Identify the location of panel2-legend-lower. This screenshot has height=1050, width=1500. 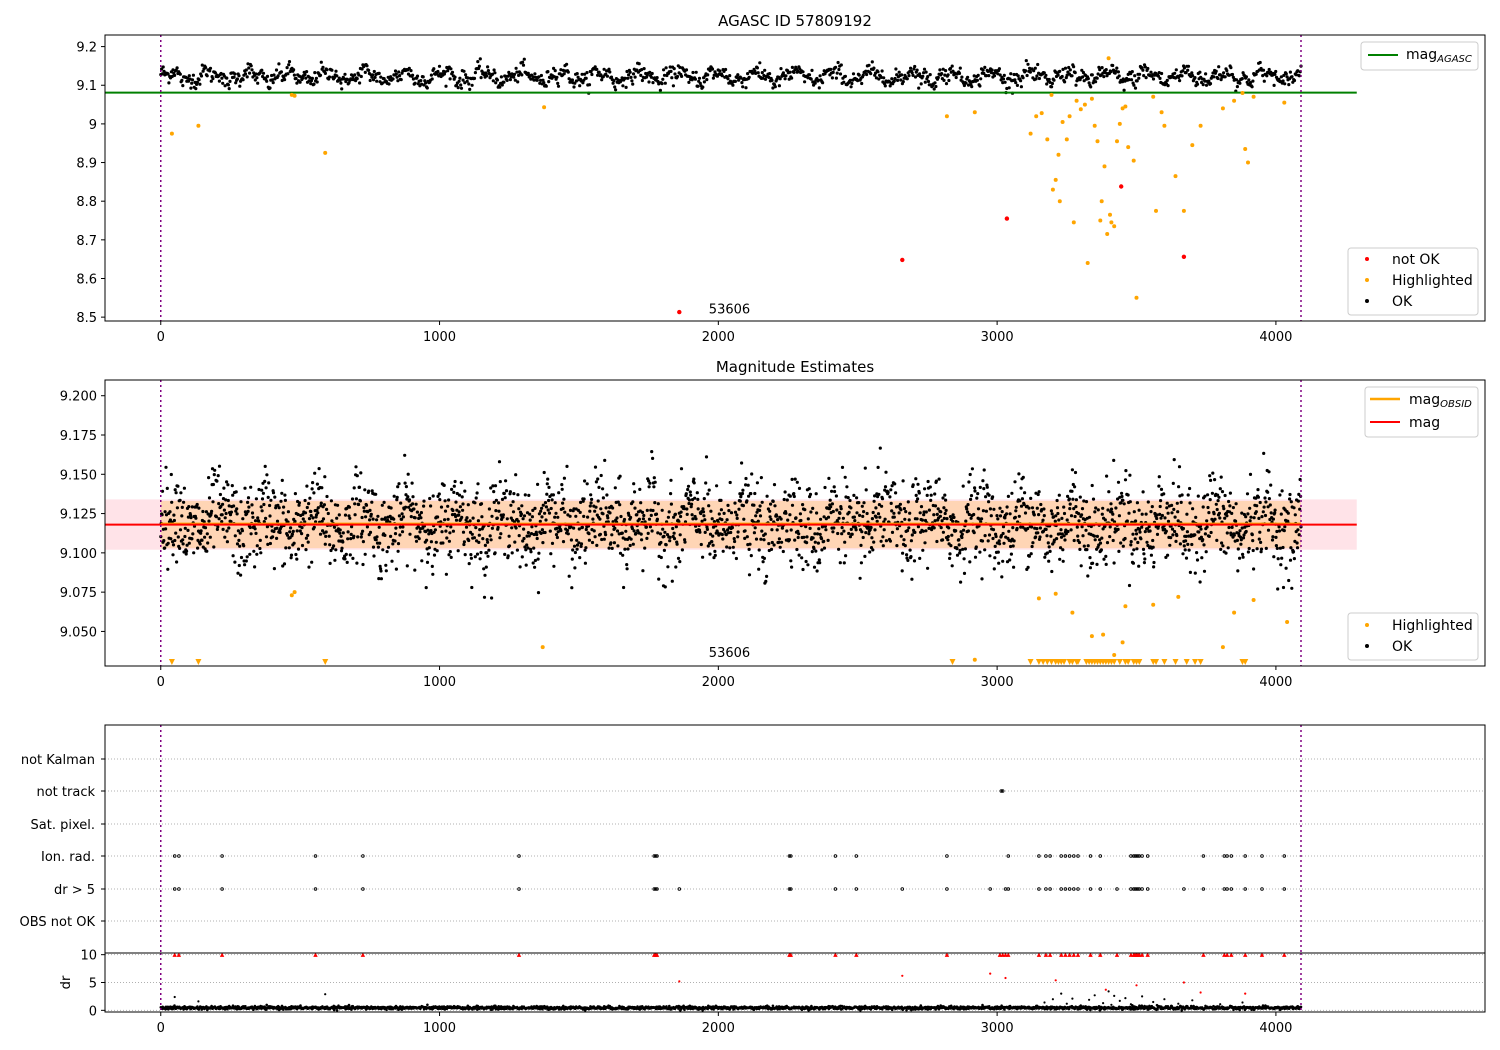
(1413, 636).